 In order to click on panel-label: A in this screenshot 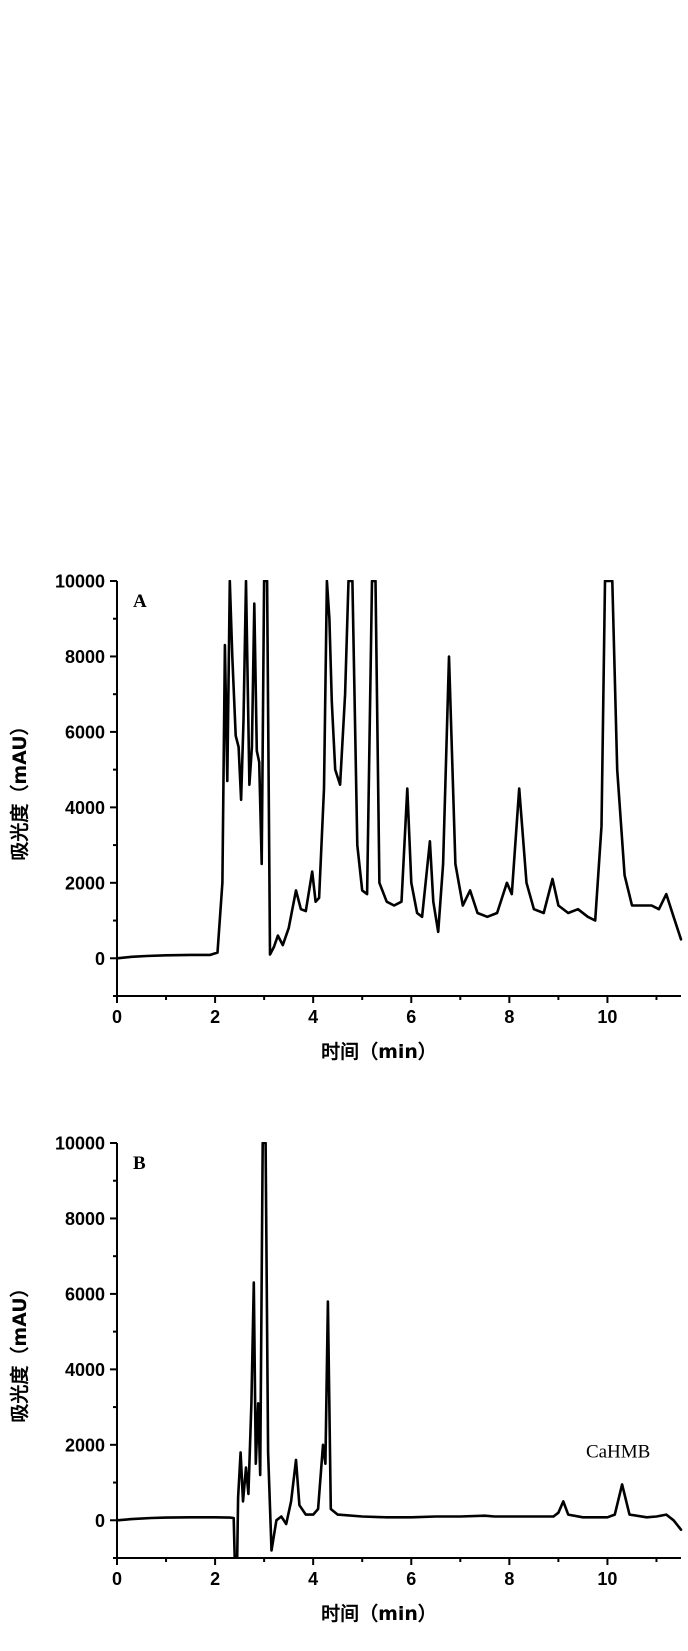, I will do `click(140, 601)`.